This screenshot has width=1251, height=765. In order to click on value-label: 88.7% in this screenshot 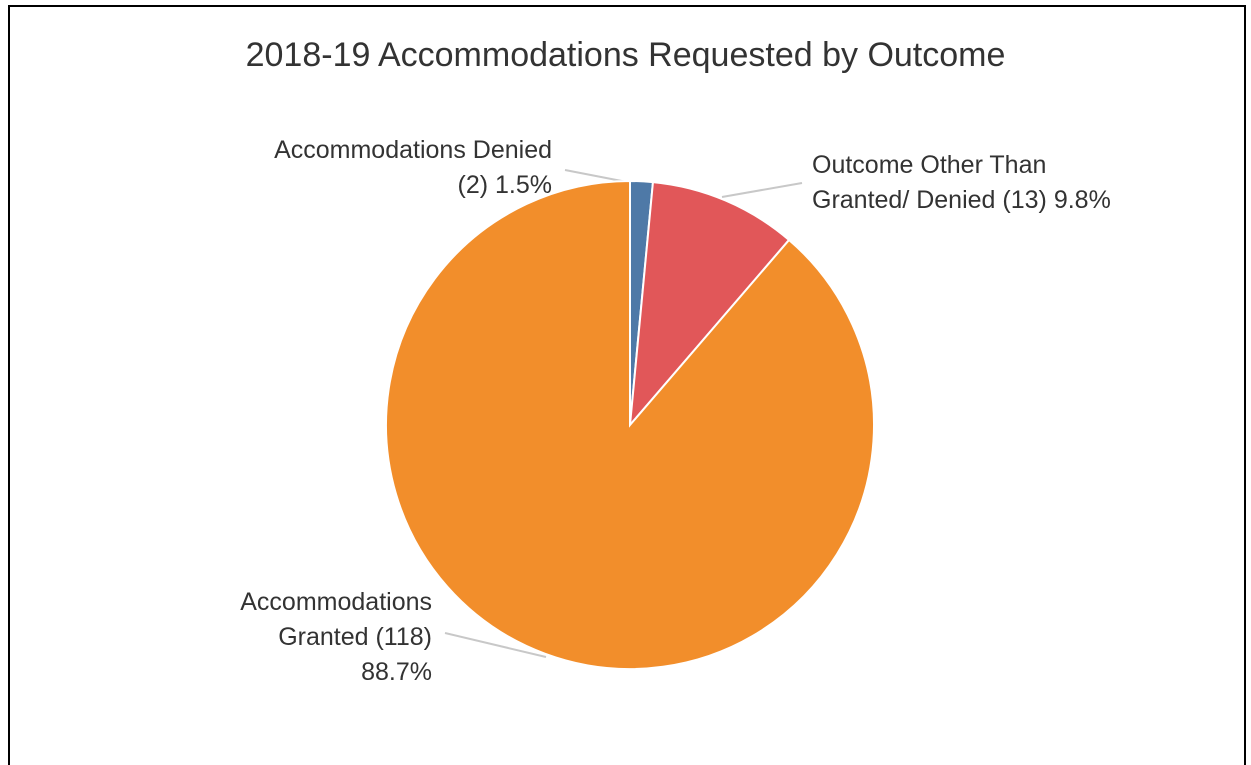, I will do `click(396, 672)`.